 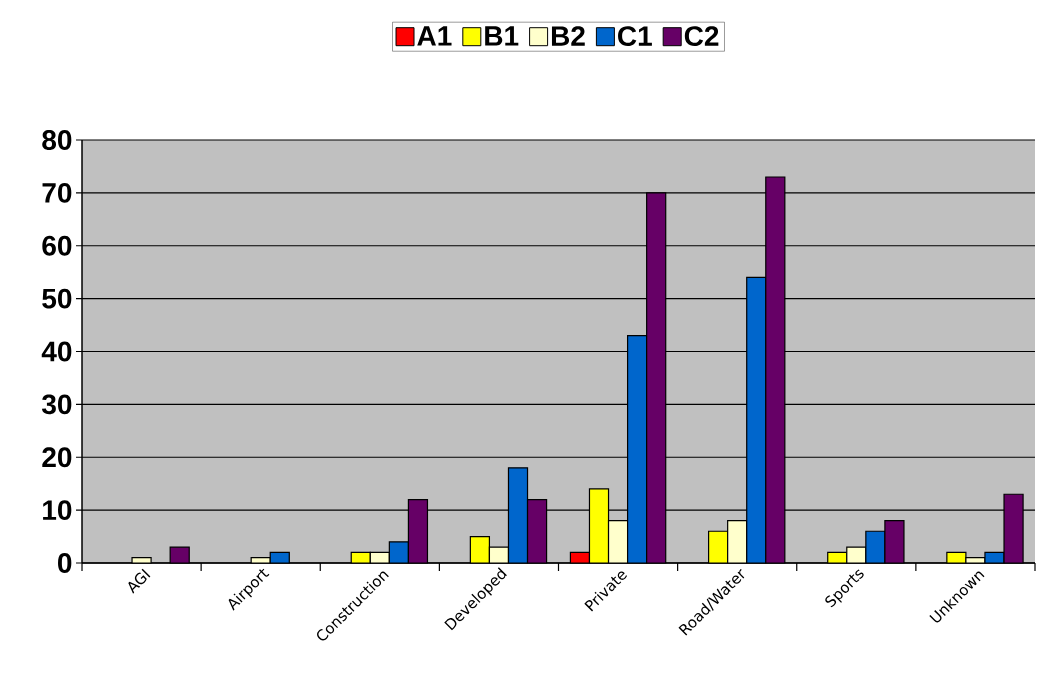 What do you see at coordinates (65, 563) in the screenshot?
I see `y-tick-label: 0` at bounding box center [65, 563].